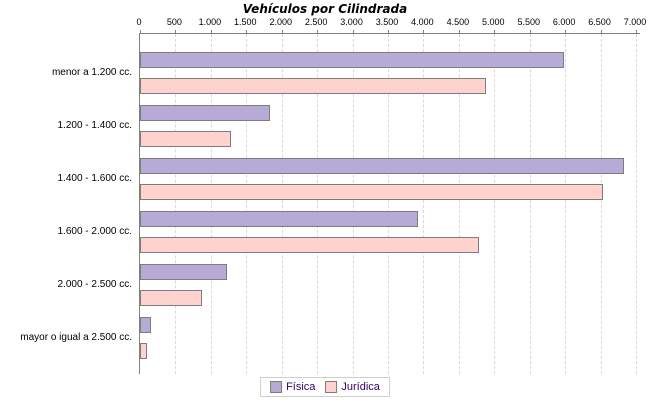 Image resolution: width=650 pixels, height=400 pixels. Describe the element at coordinates (139, 22) in the screenshot. I see `x-axis-tick-label: 0` at that location.